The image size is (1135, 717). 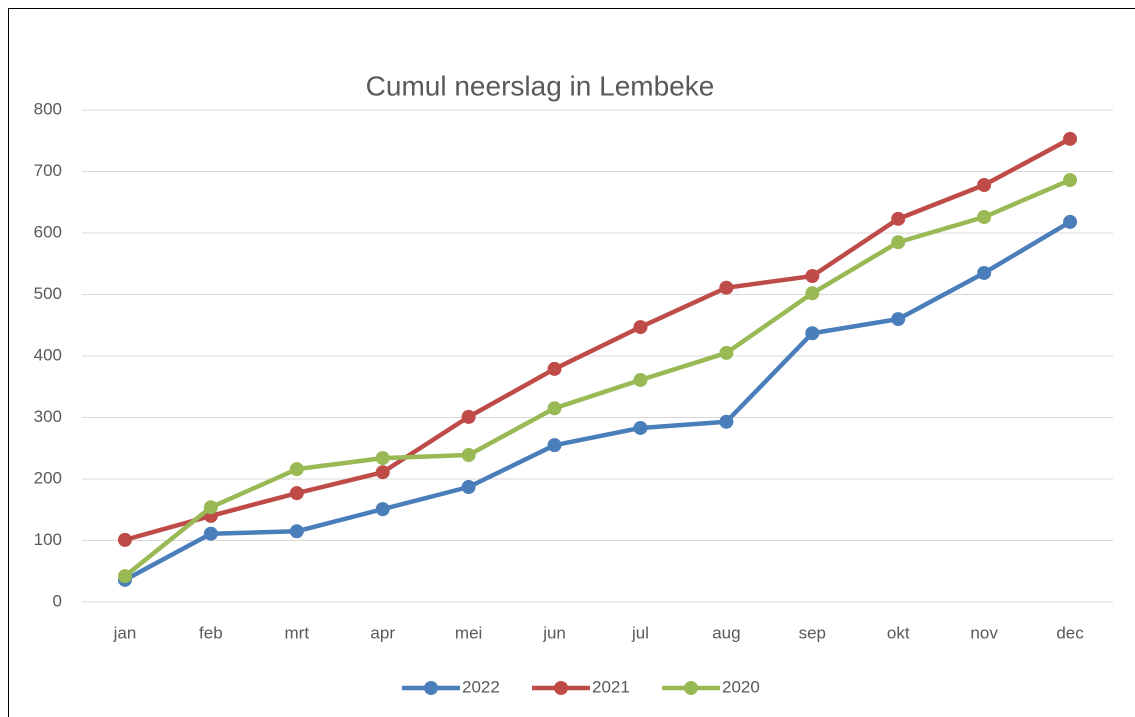 What do you see at coordinates (741, 686) in the screenshot?
I see `legend-label: 2020` at bounding box center [741, 686].